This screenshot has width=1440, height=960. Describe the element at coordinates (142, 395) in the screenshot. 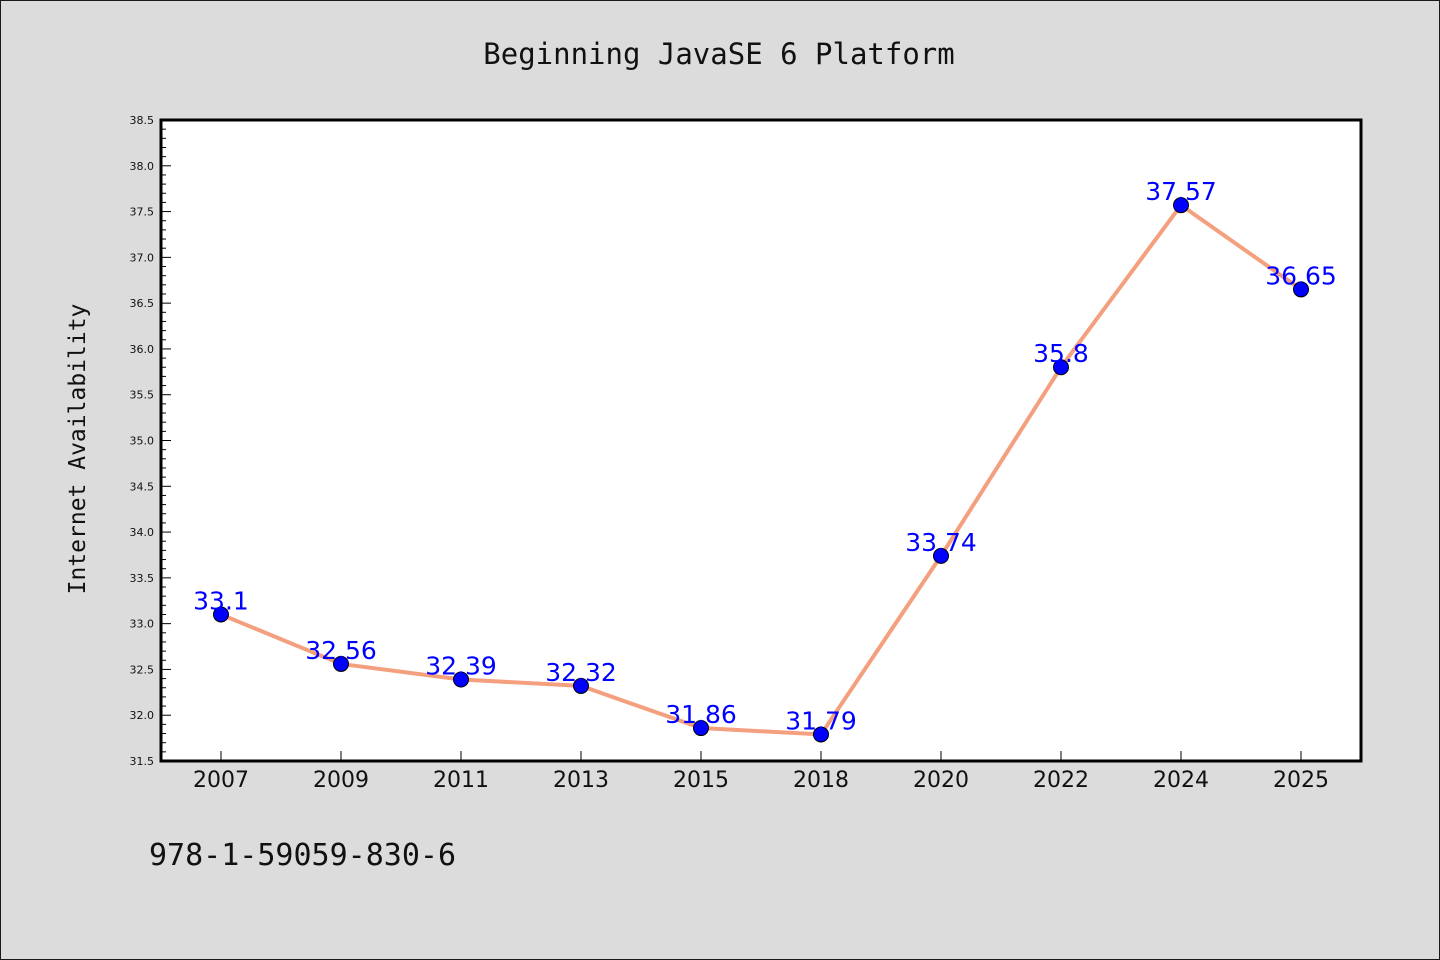

I see `y-tick-label: 35.5` at that location.